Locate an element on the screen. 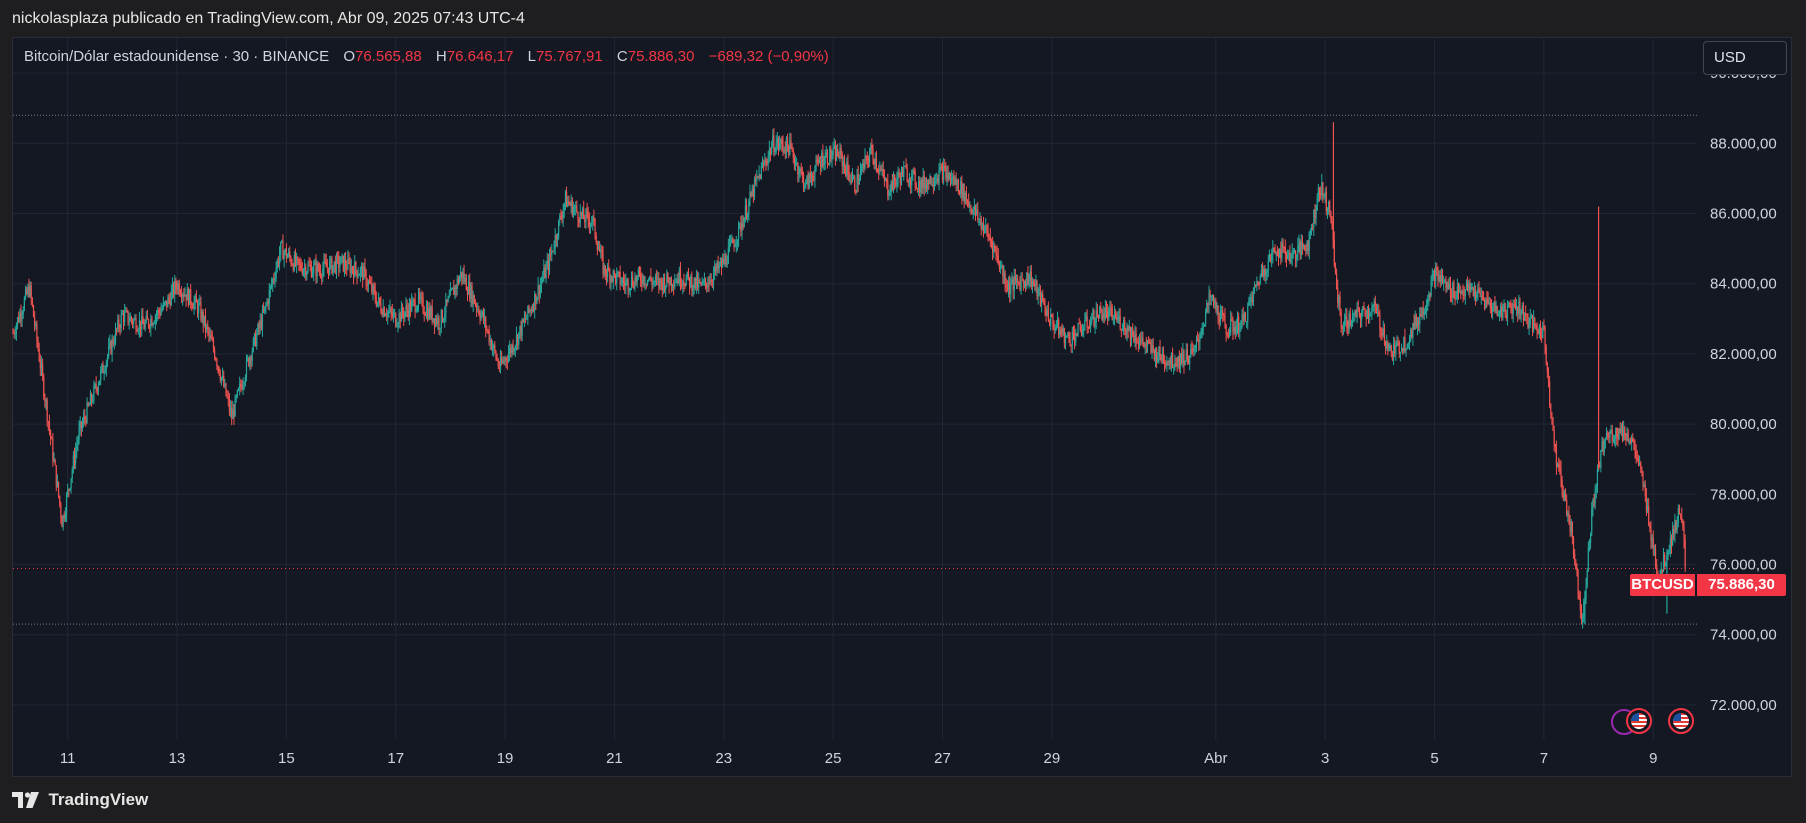 This screenshot has height=823, width=1806. currency-button: USD is located at coordinates (1745, 58).